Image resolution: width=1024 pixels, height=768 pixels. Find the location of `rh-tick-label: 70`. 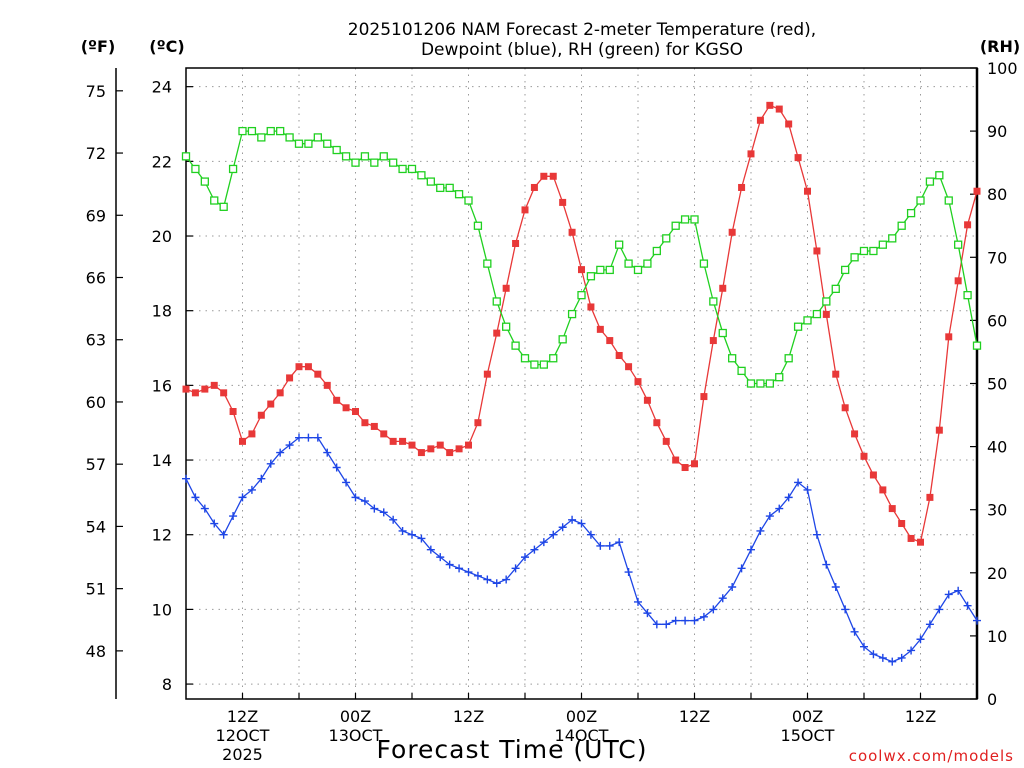

rh-tick-label: 70 is located at coordinates (997, 257).